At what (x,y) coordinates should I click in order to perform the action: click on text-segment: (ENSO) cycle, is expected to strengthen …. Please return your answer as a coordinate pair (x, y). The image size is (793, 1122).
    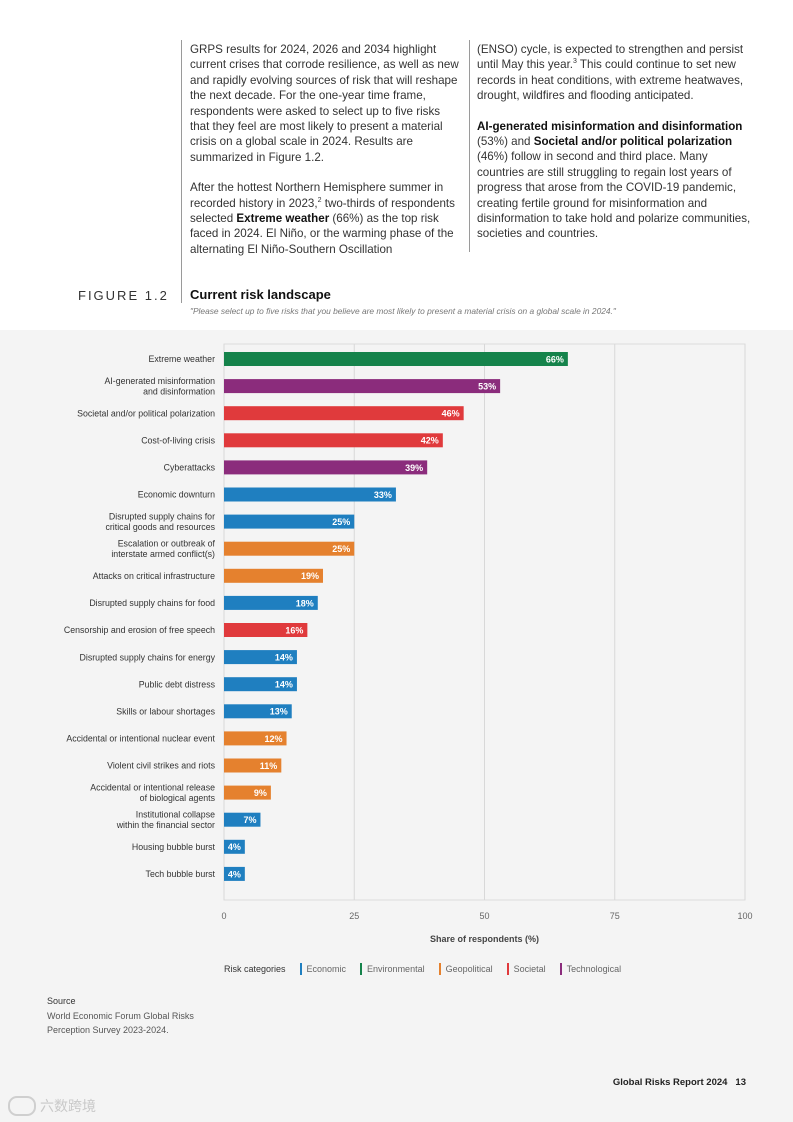
    Looking at the image, I should click on (610, 57).